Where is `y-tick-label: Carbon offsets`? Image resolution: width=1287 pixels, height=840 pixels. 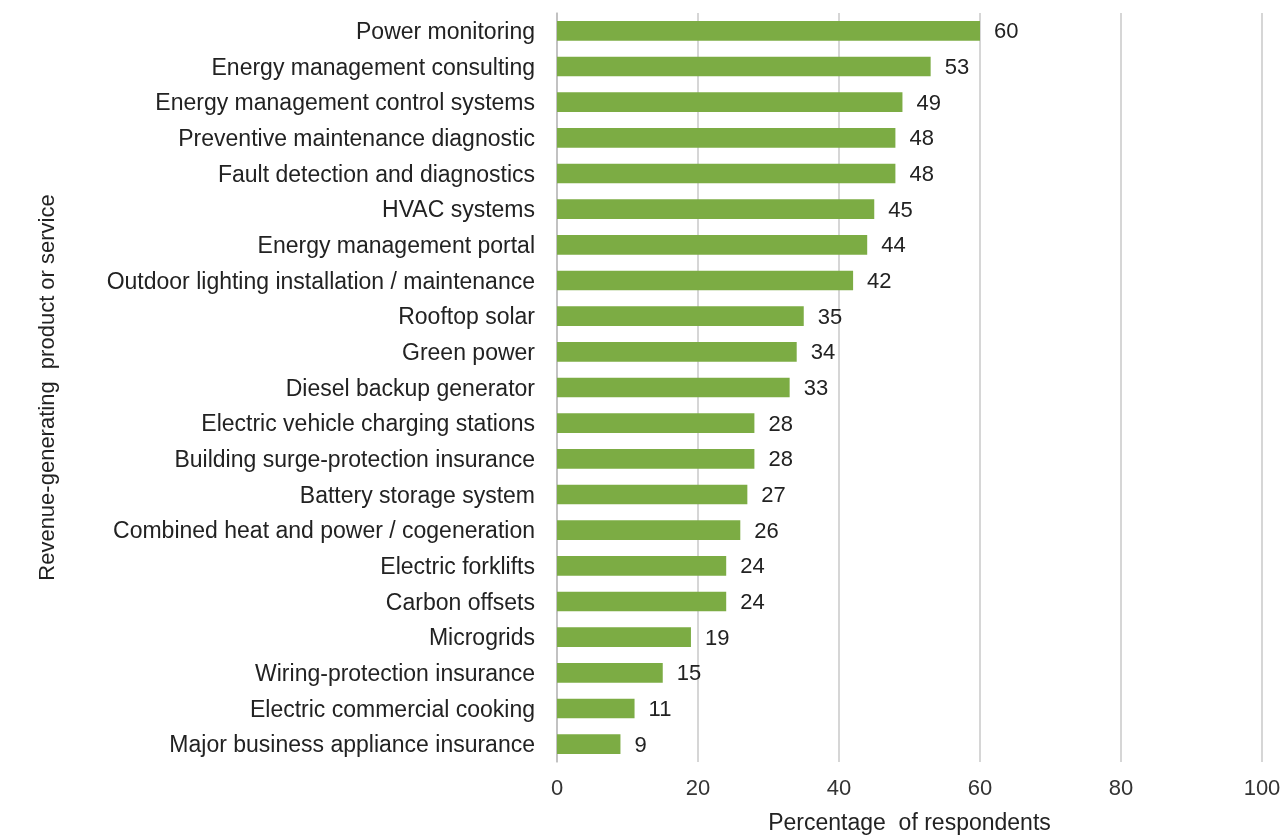 y-tick-label: Carbon offsets is located at coordinates (460, 601).